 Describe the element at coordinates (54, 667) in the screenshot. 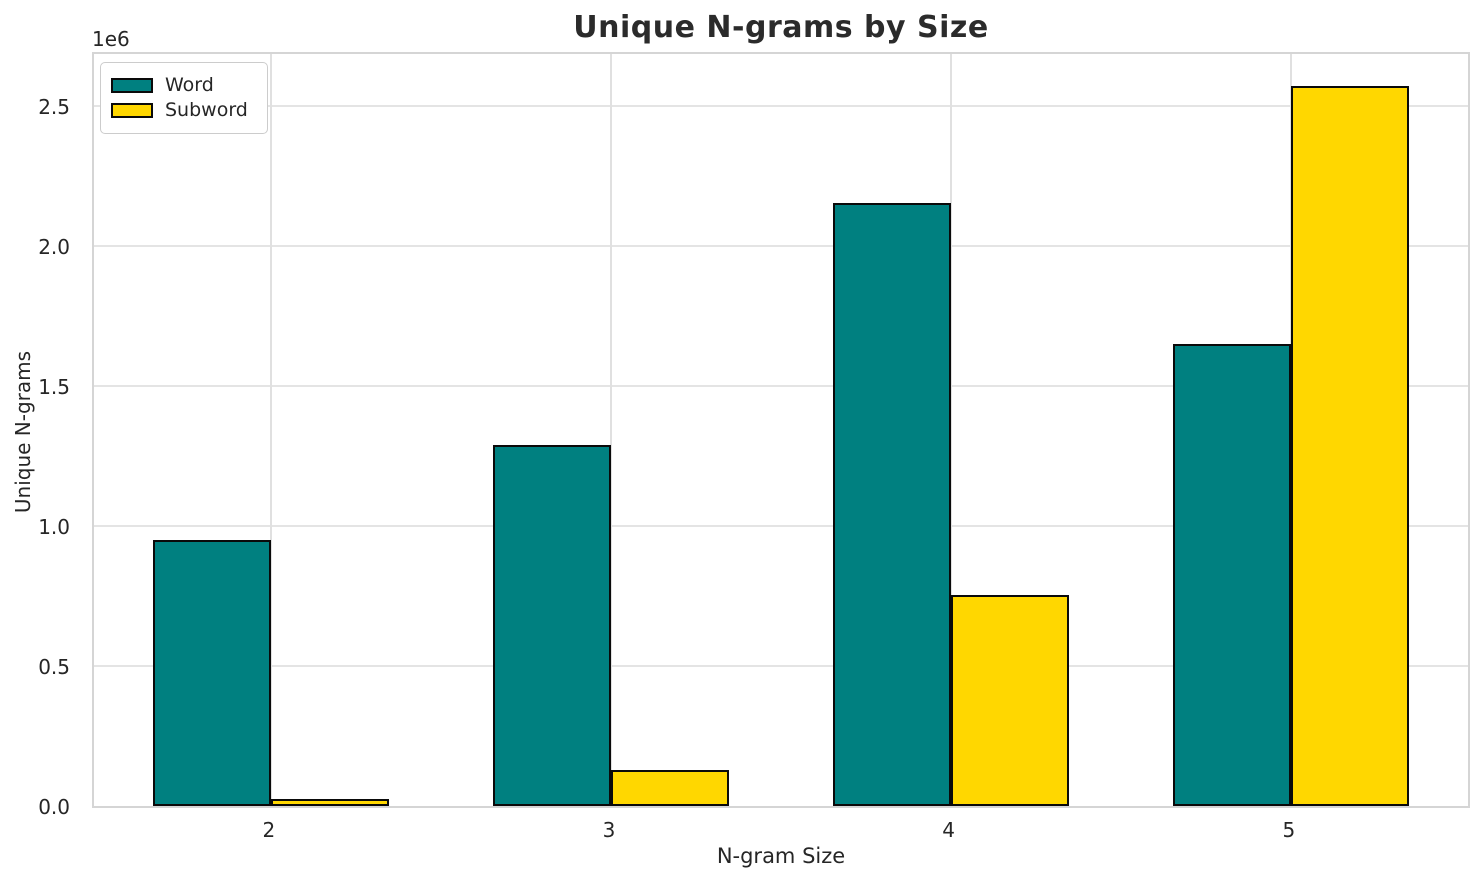

I see `y-tick-label: 0.5` at that location.